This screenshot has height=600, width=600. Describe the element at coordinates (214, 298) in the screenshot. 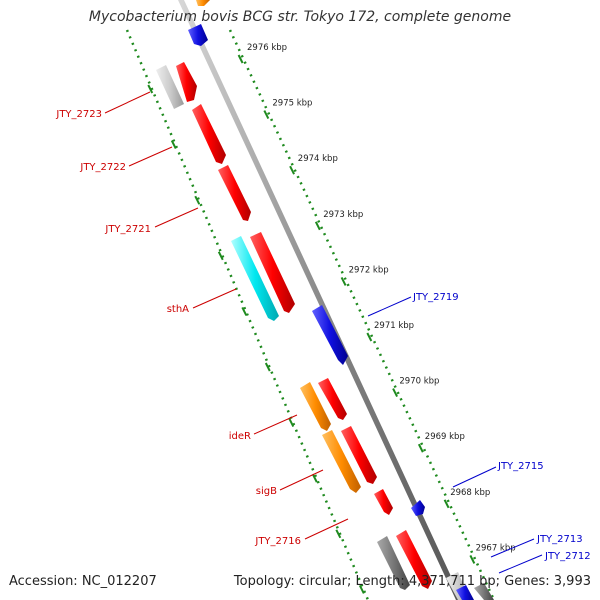

I see `label-line-sthA` at that location.